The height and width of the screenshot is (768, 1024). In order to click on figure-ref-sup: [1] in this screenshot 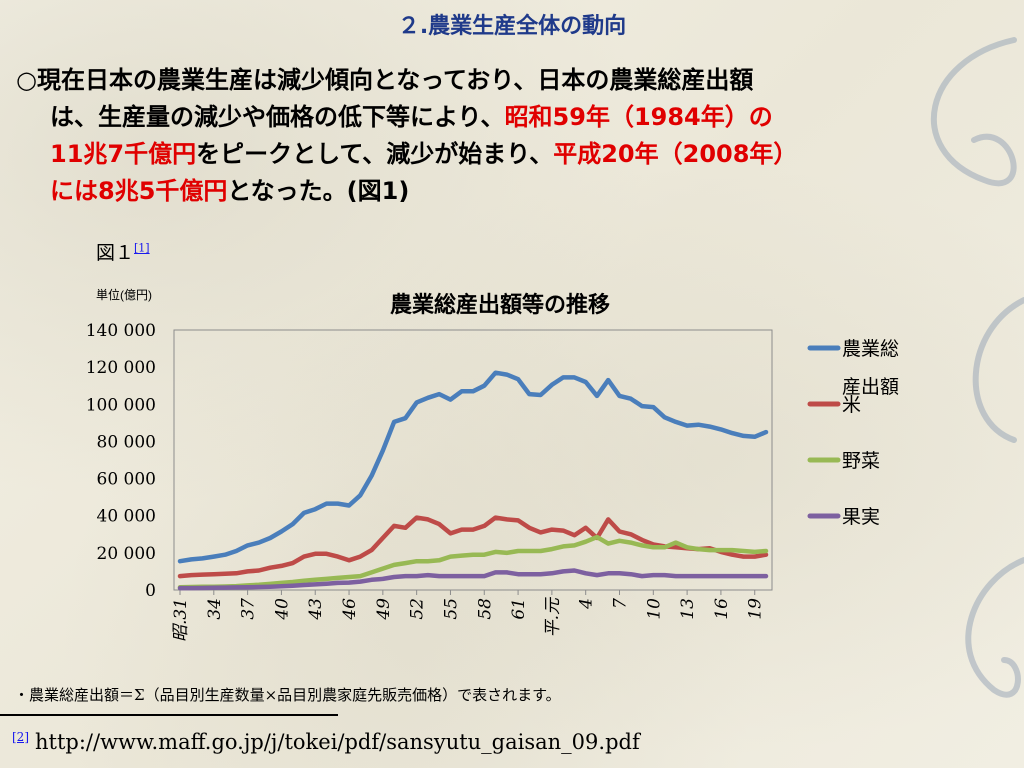, I will do `click(142, 248)`.